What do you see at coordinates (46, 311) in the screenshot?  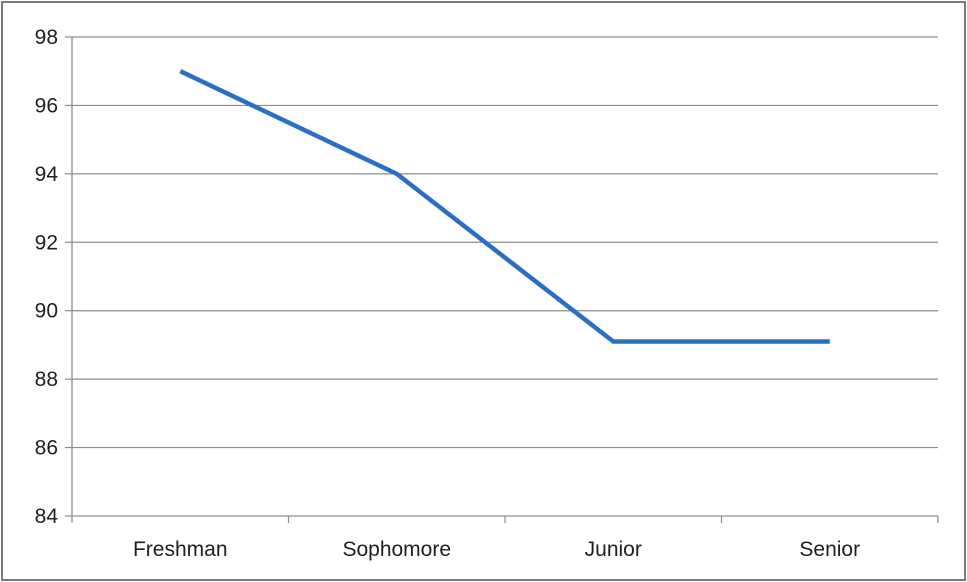 I see `y-tick-label: 90` at bounding box center [46, 311].